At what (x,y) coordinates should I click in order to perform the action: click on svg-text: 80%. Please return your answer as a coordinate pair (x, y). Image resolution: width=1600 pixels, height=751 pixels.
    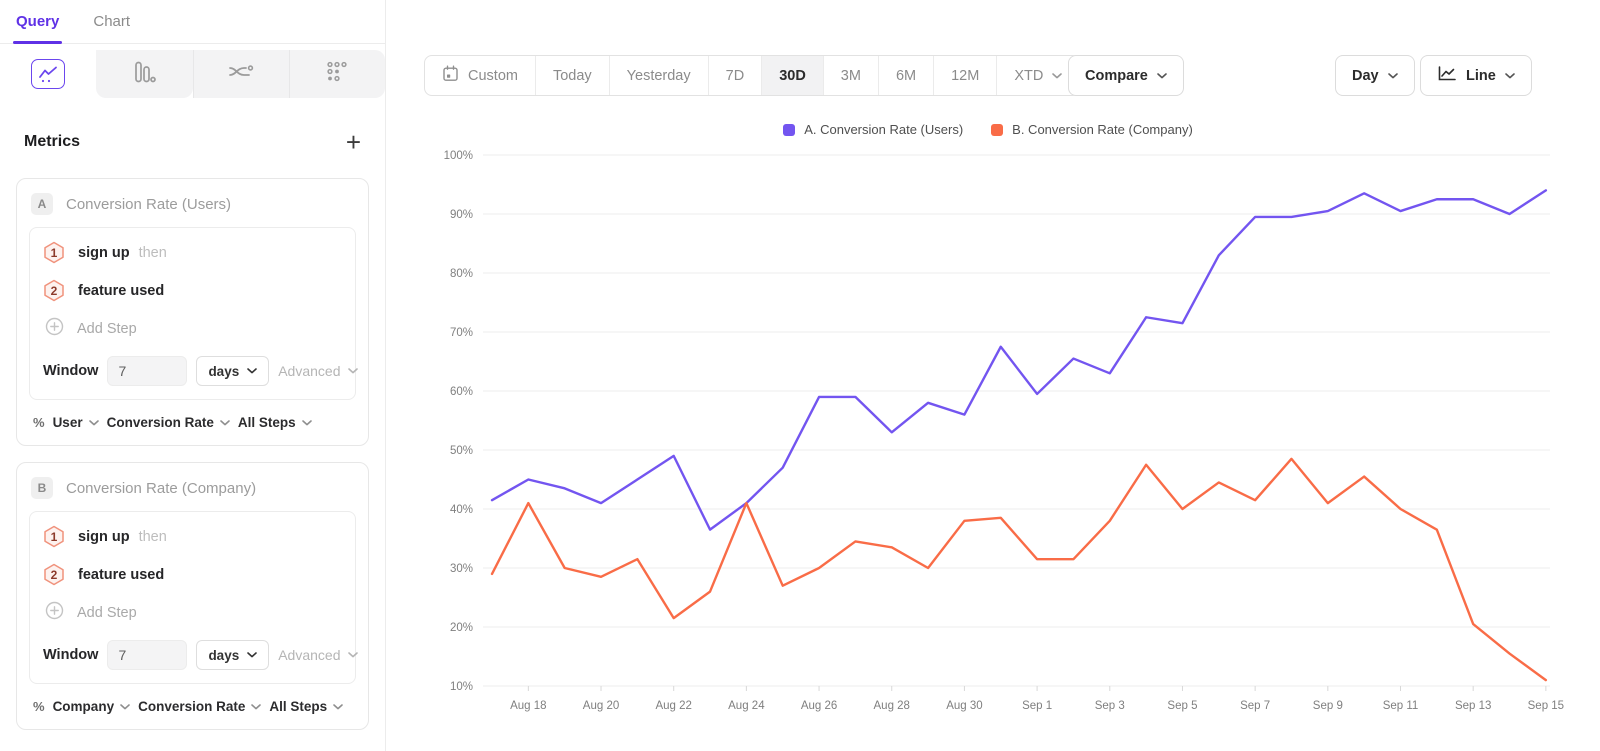
    Looking at the image, I should click on (461, 274).